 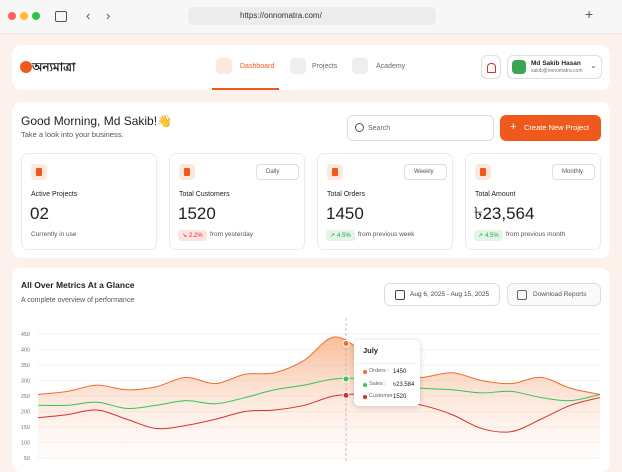 What do you see at coordinates (25, 397) in the screenshot?
I see `y-tick-label: 250` at bounding box center [25, 397].